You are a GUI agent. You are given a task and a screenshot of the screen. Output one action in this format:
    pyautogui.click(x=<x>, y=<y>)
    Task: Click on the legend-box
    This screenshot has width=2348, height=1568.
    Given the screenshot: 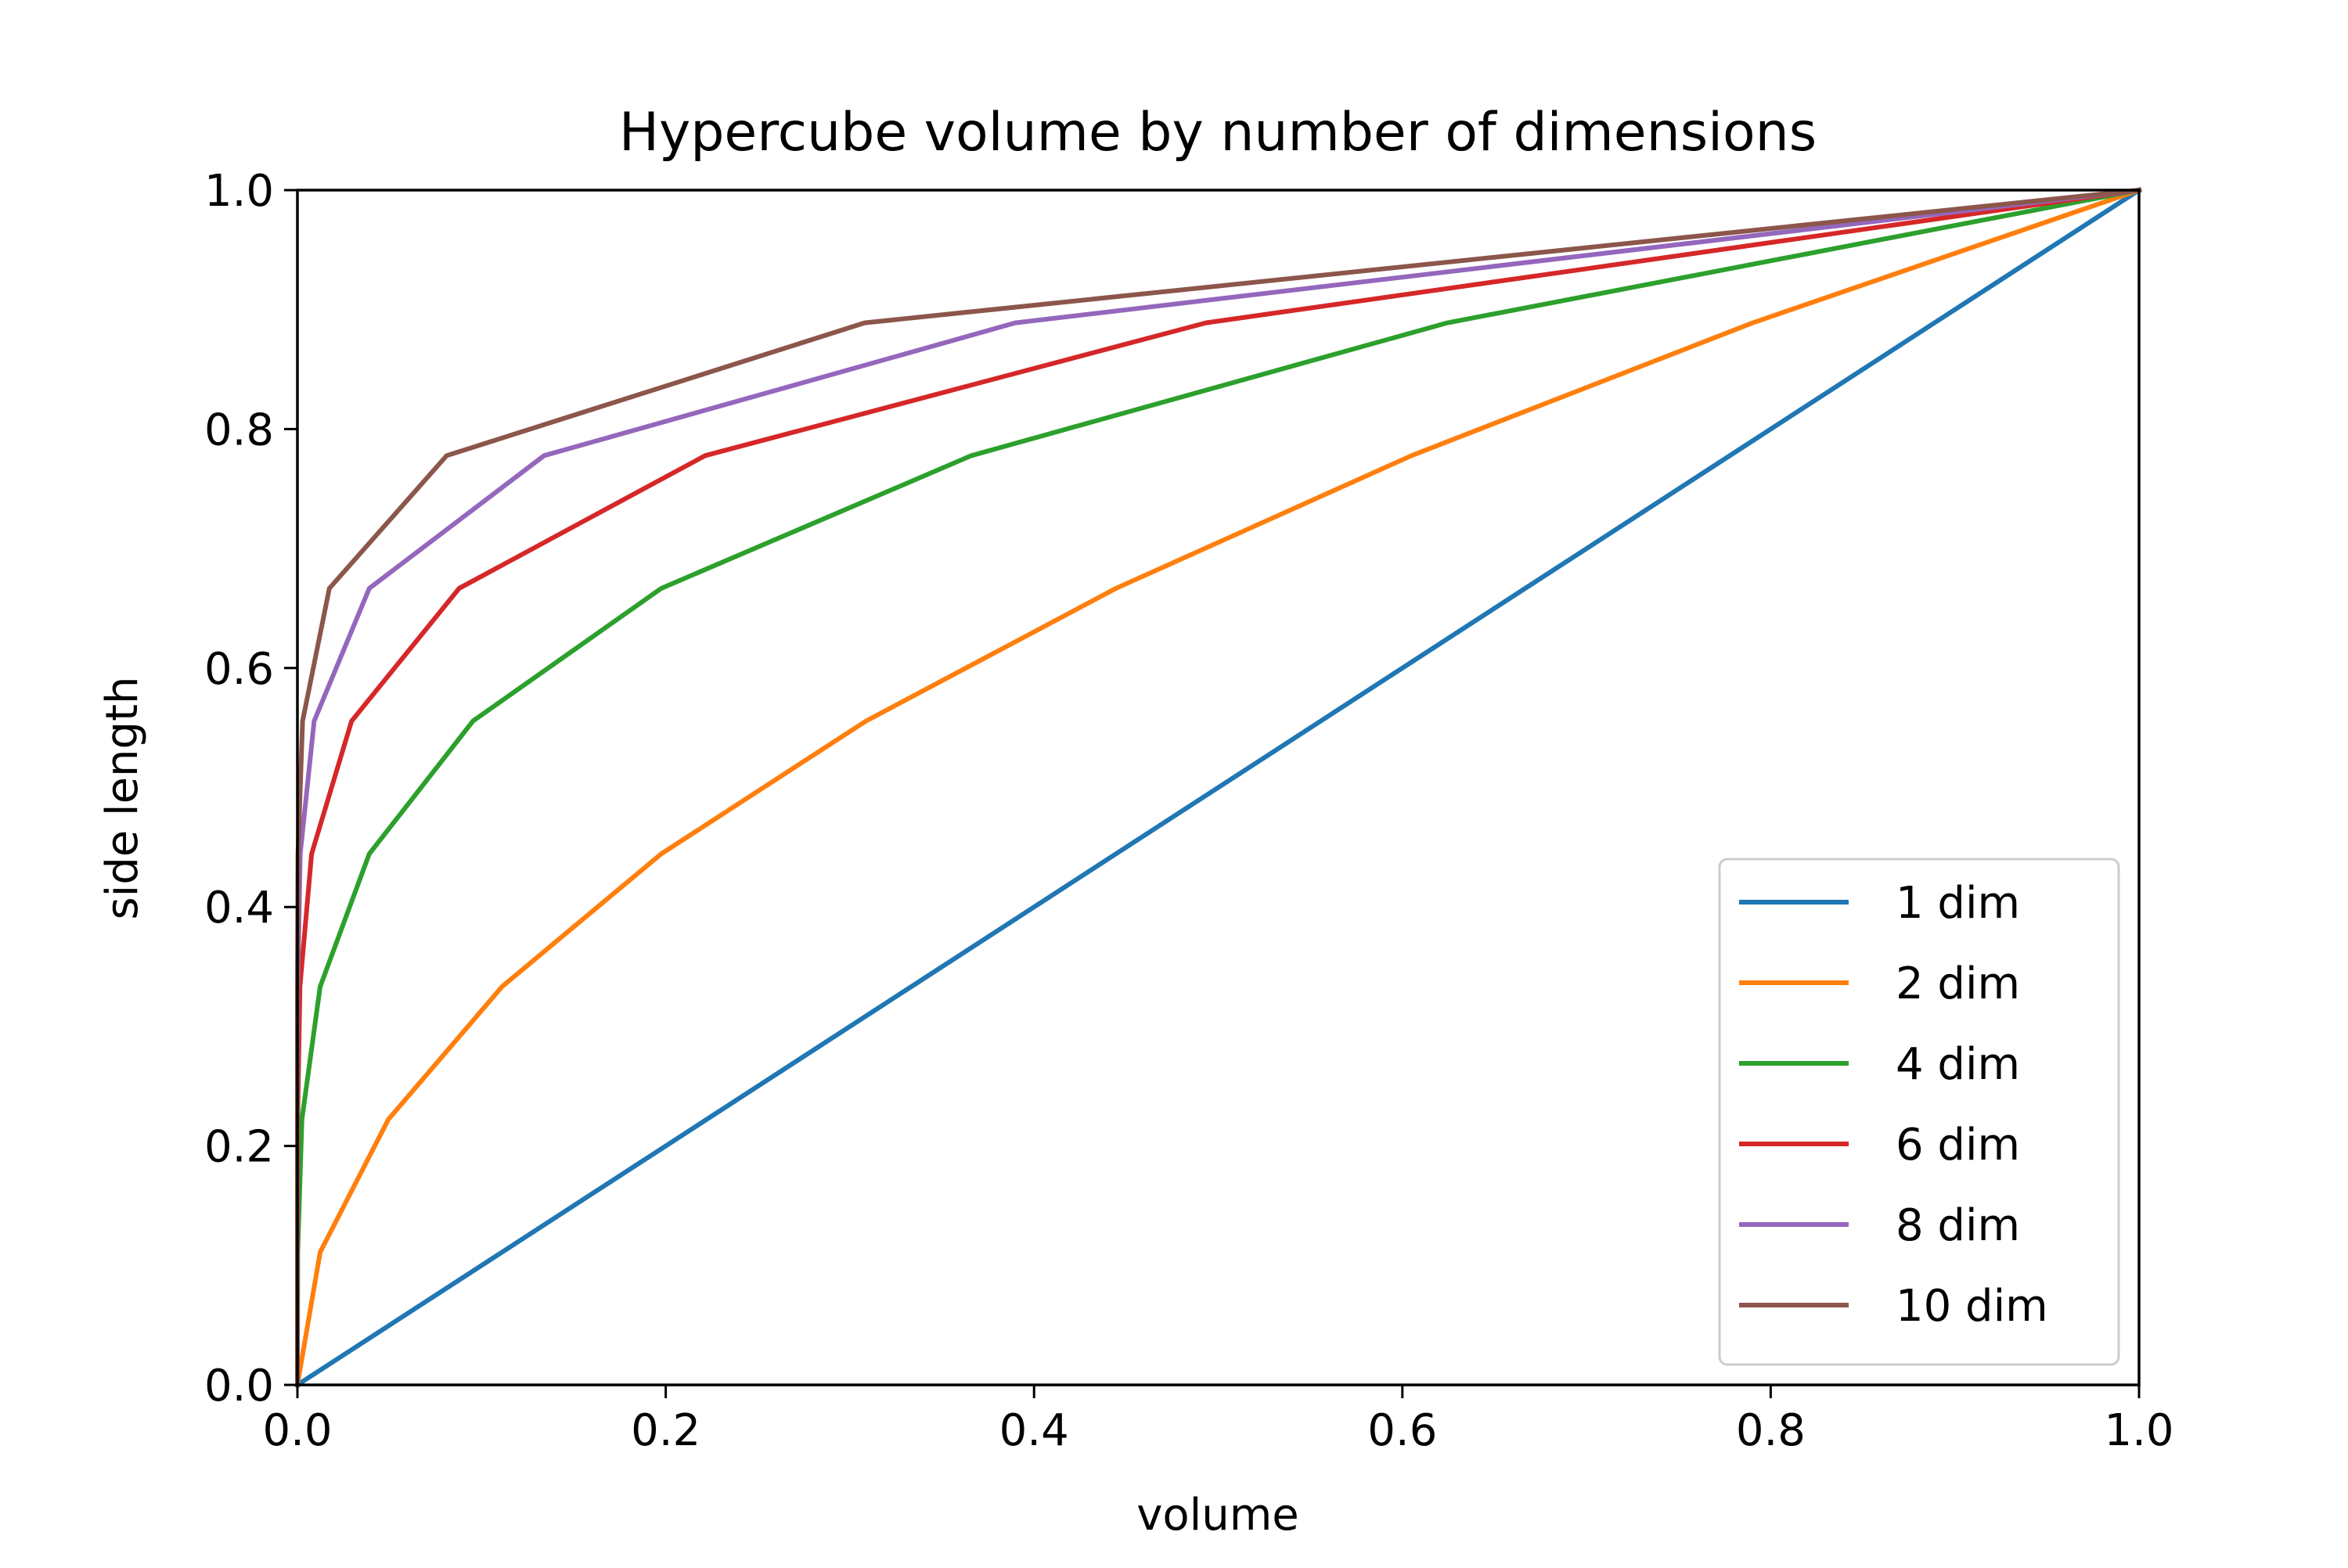 What is the action you would take?
    pyautogui.click(x=1919, y=1112)
    